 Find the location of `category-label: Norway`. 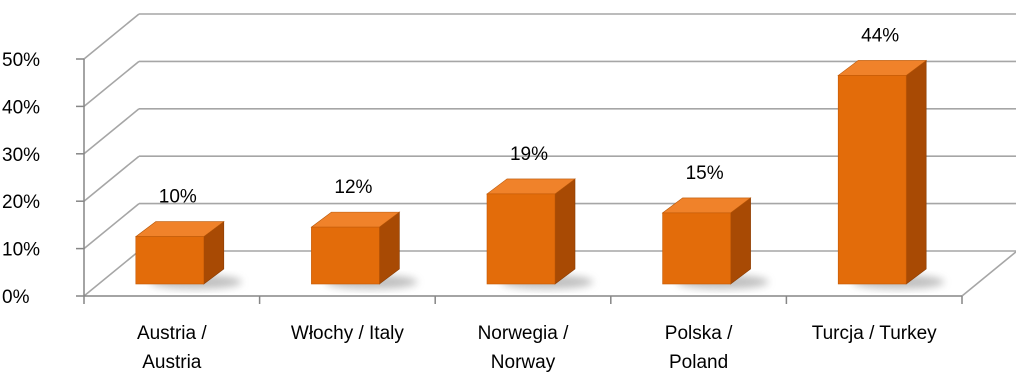

category-label: Norway is located at coordinates (523, 362).